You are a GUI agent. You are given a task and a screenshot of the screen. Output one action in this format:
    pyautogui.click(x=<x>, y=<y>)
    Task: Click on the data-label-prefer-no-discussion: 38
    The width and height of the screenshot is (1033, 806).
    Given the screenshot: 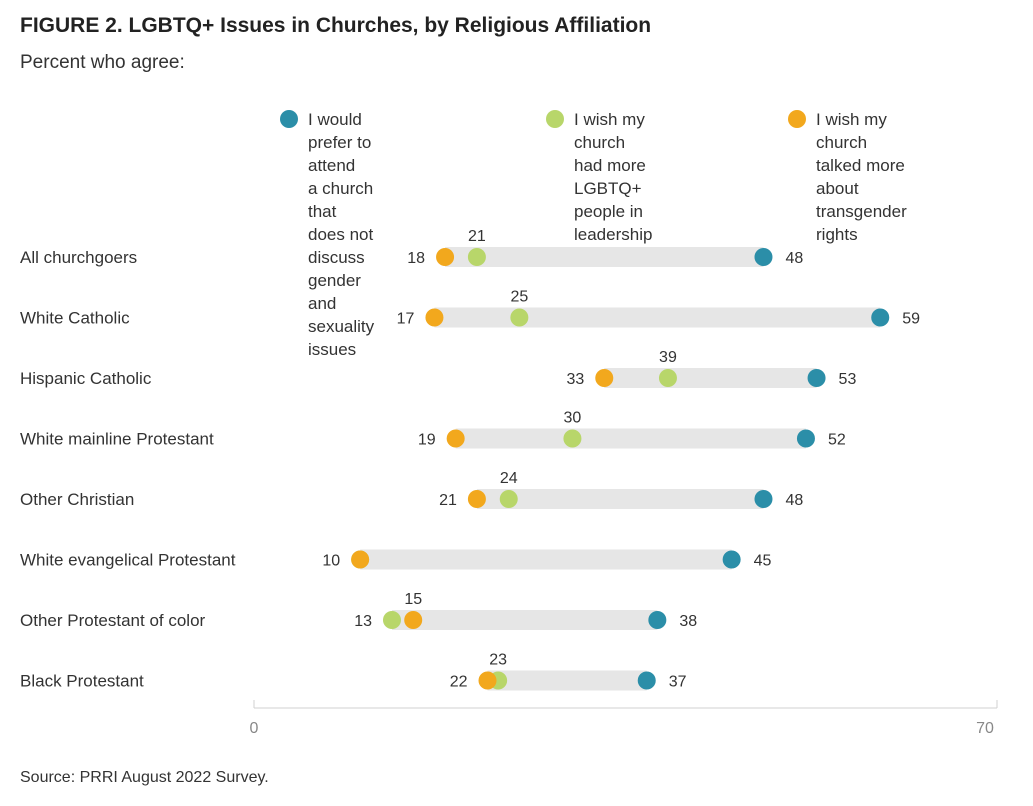 What is the action you would take?
    pyautogui.click(x=688, y=621)
    